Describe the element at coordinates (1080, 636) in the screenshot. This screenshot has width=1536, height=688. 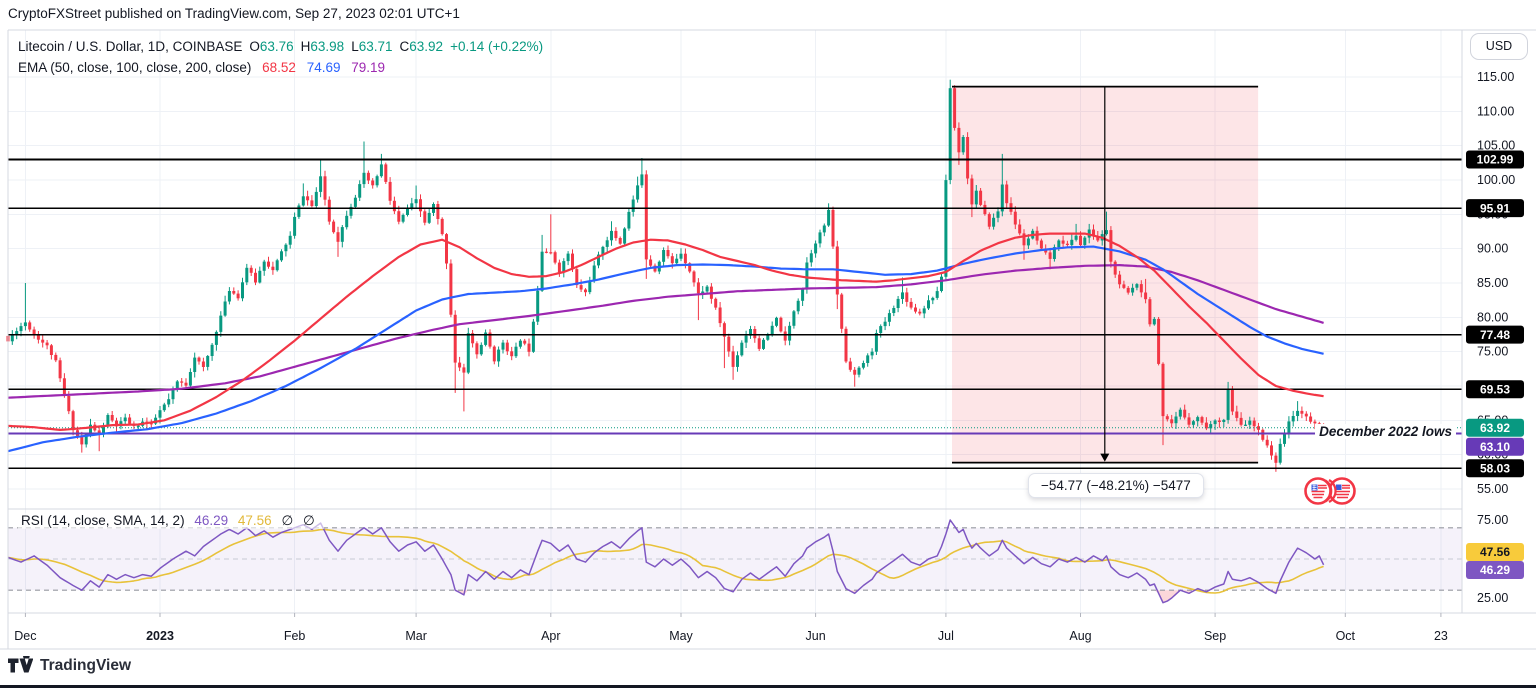
I see `svg-text: Aug` at that location.